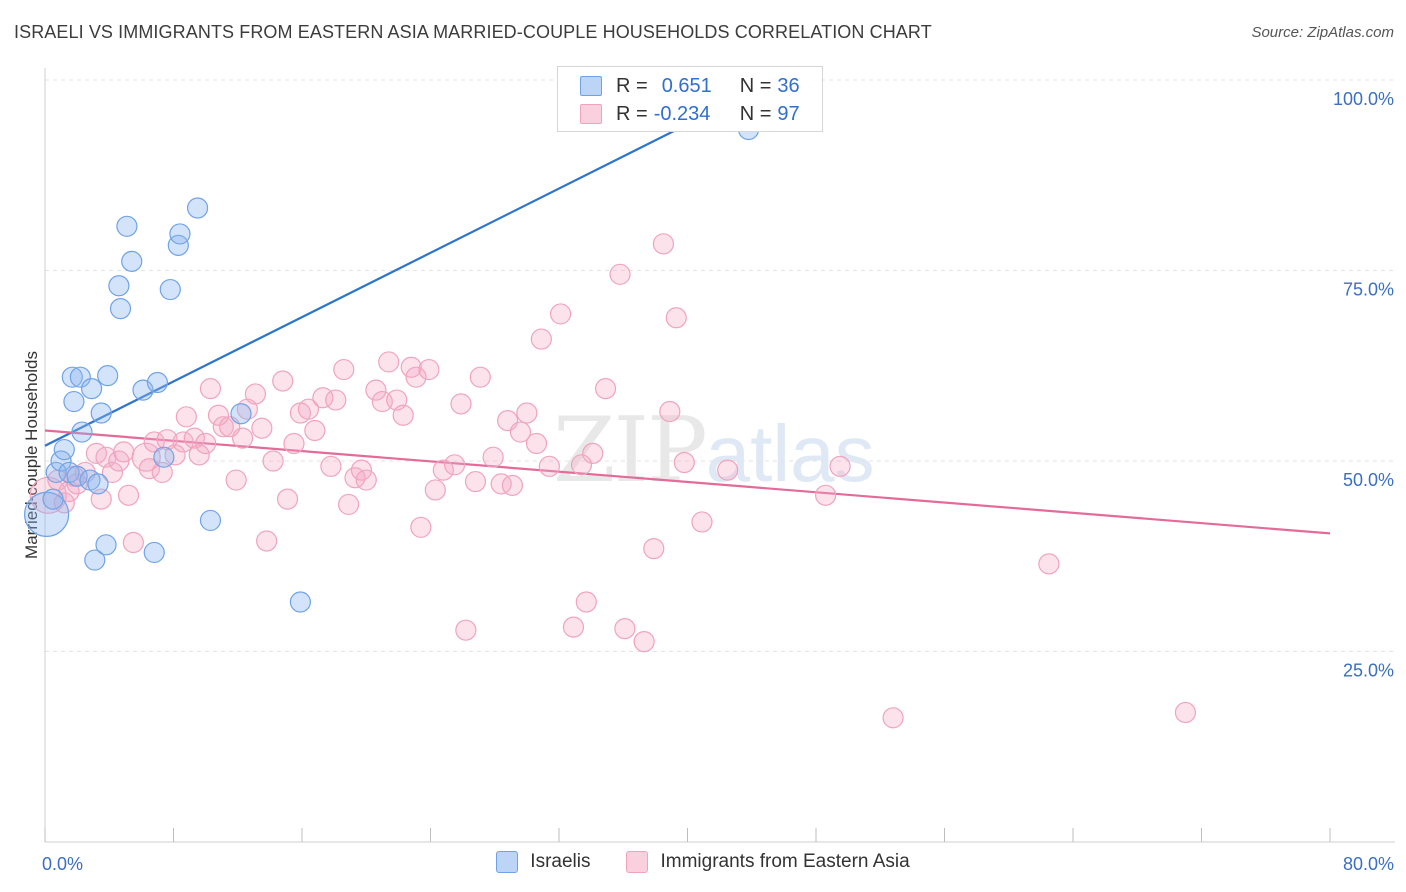 This screenshot has height=892, width=1406. Describe the element at coordinates (690, 86) in the screenshot. I see `legend-row-israelis: R = 0.651 N = 36` at that location.